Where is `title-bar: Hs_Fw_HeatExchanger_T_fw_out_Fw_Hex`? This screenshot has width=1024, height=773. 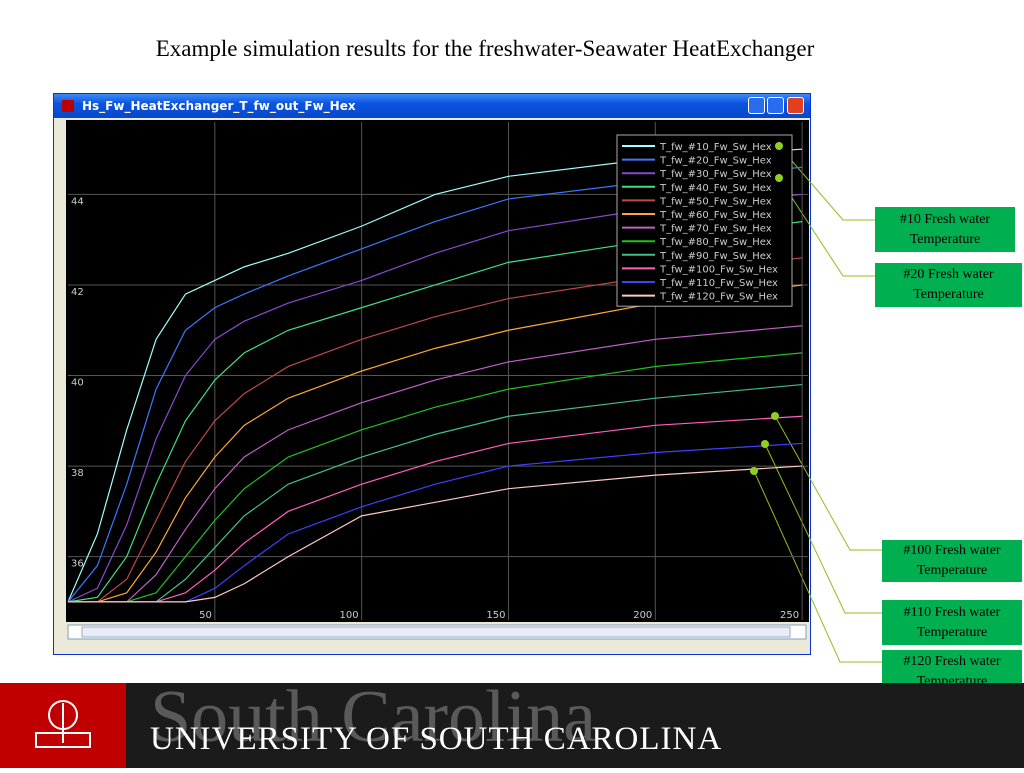
title-bar: Hs_Fw_HeatExchanger_T_fw_out_Fw_Hex is located at coordinates (432, 106).